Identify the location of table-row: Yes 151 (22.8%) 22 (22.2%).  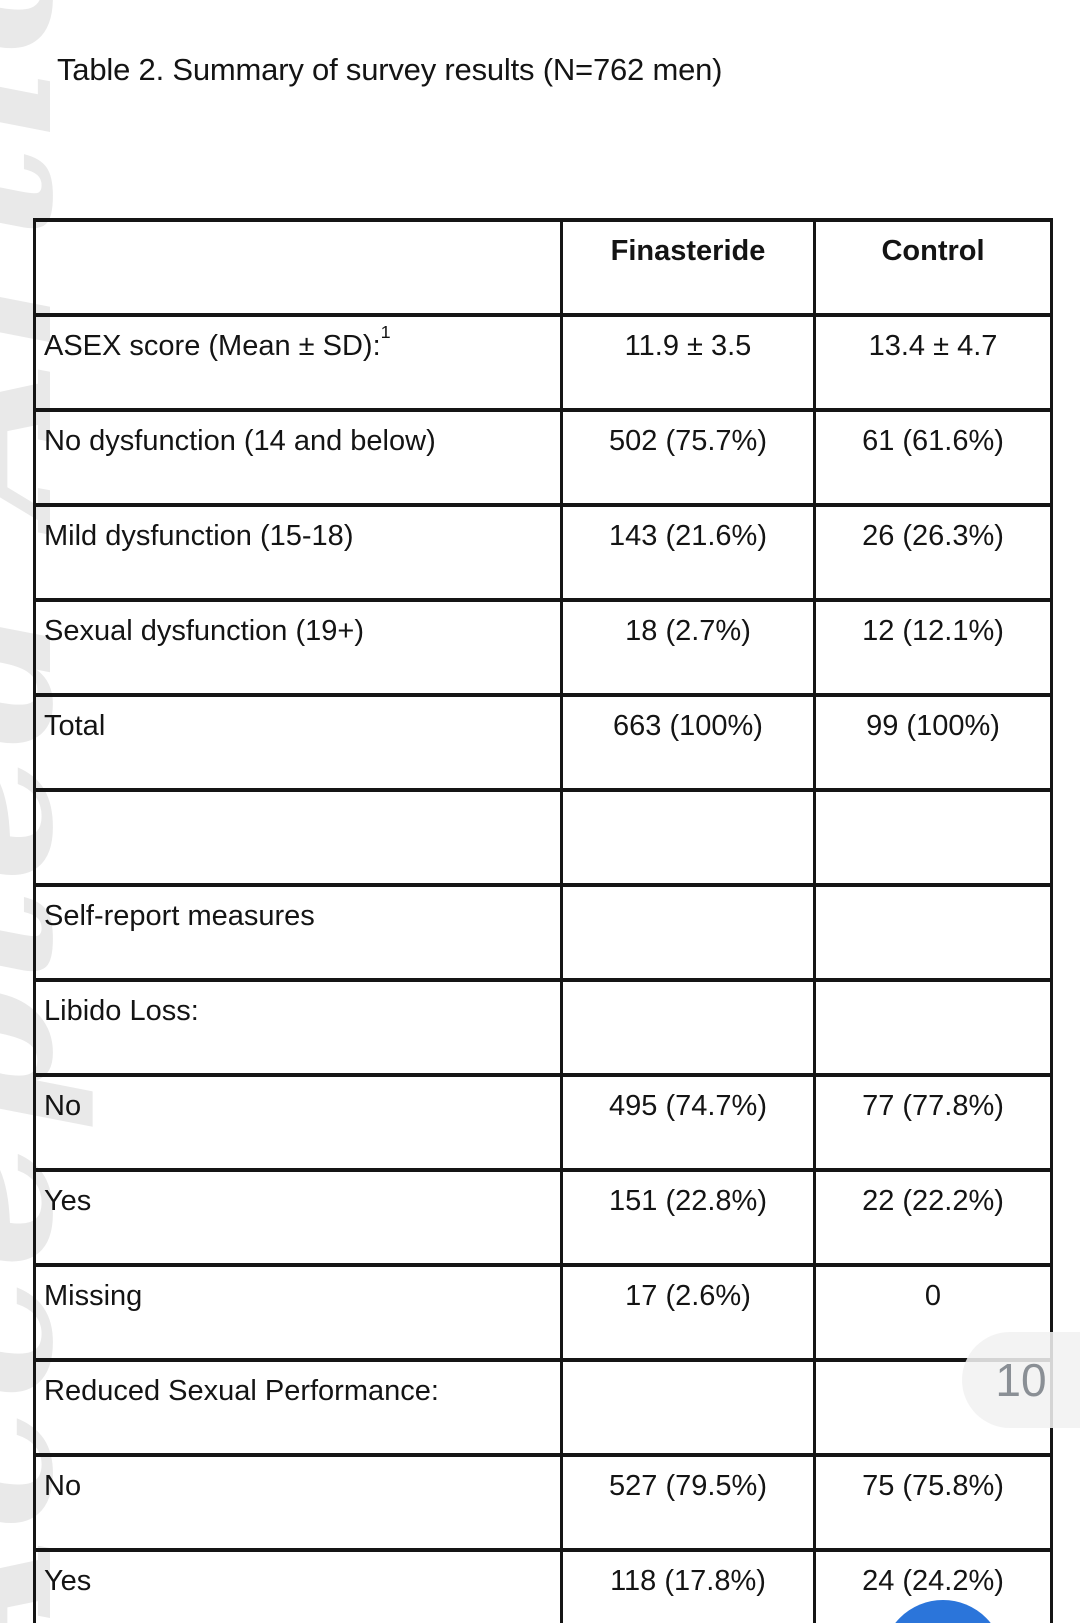
(543, 1217).